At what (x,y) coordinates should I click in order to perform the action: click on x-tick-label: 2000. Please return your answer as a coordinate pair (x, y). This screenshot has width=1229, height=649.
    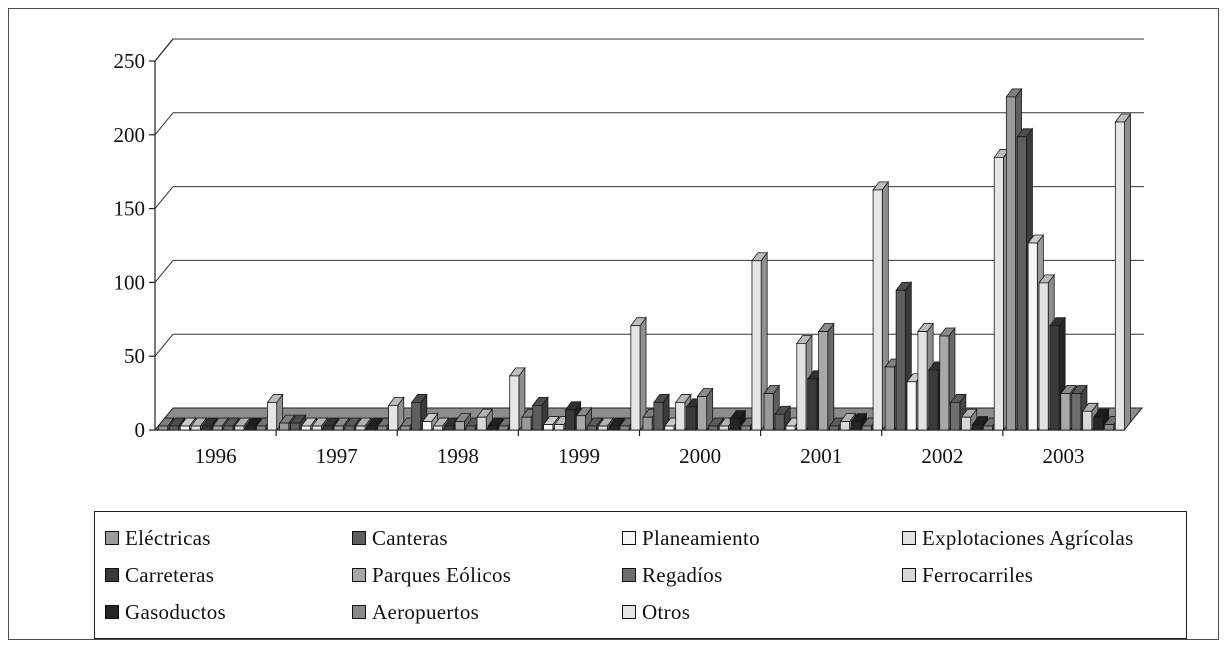
    Looking at the image, I should click on (700, 456).